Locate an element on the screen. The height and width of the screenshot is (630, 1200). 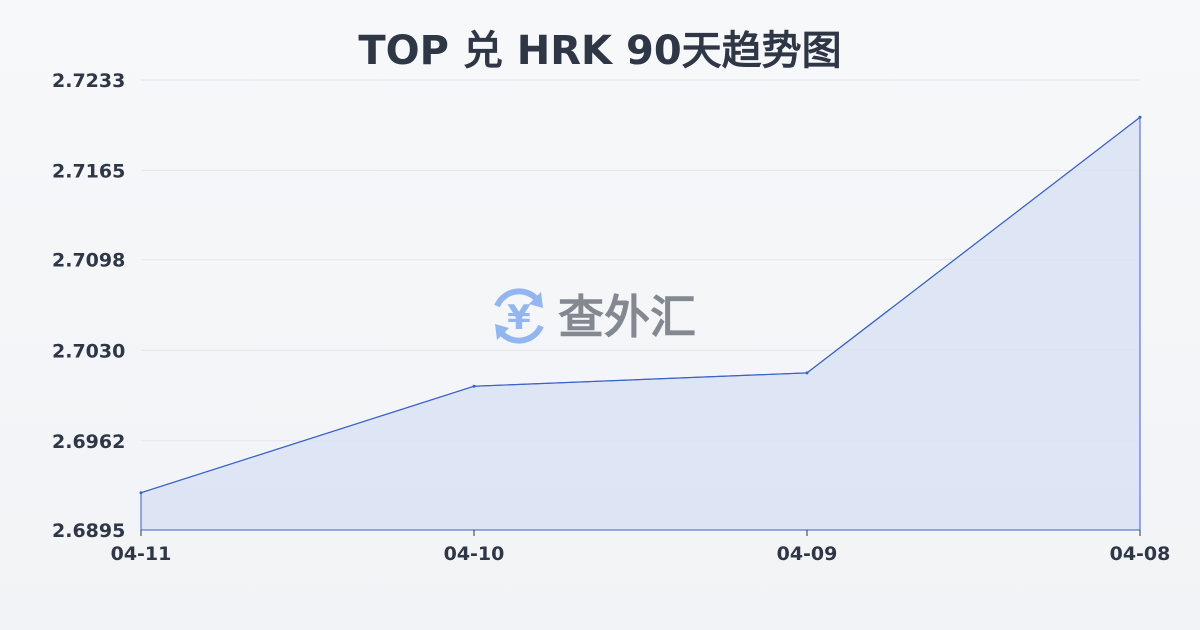
y-tick-label: 2.7233 is located at coordinates (88, 81).